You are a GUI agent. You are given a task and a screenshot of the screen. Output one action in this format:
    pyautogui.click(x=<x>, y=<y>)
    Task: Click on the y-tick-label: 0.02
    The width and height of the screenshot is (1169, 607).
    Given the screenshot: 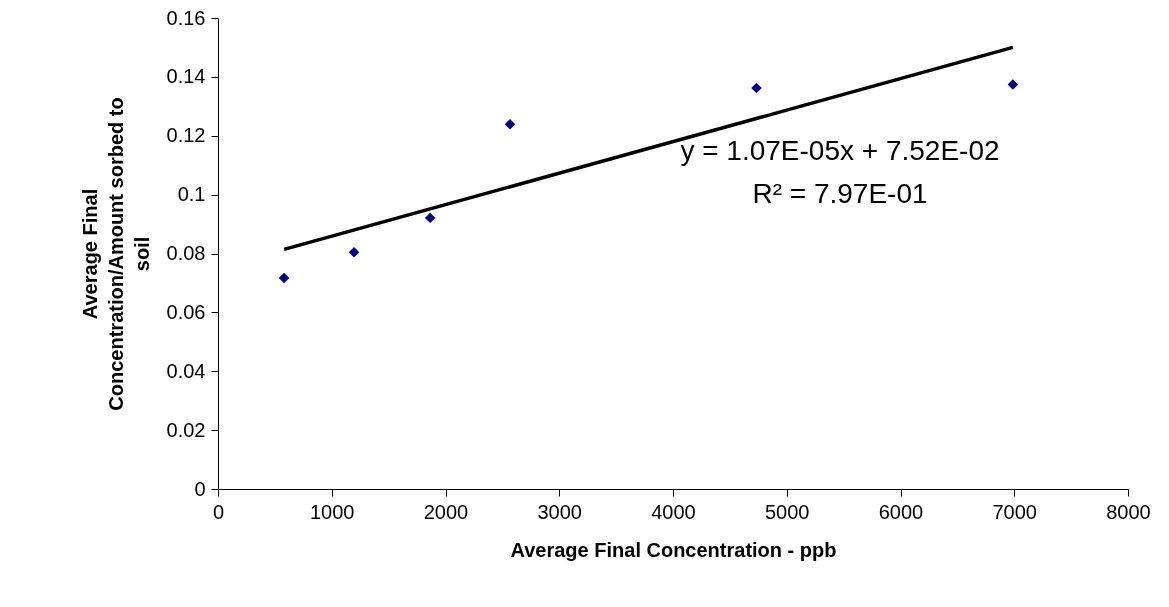 What is the action you would take?
    pyautogui.click(x=186, y=429)
    